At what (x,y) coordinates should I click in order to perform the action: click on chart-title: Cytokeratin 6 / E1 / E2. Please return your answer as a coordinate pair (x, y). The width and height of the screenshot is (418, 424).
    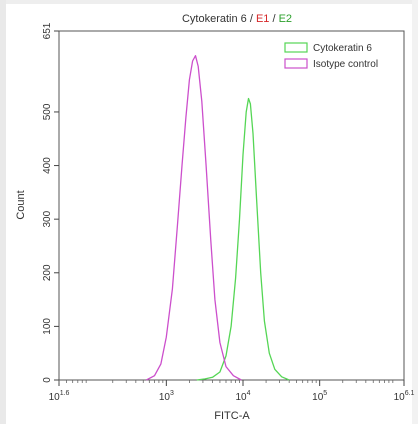
    Looking at the image, I should click on (237, 19).